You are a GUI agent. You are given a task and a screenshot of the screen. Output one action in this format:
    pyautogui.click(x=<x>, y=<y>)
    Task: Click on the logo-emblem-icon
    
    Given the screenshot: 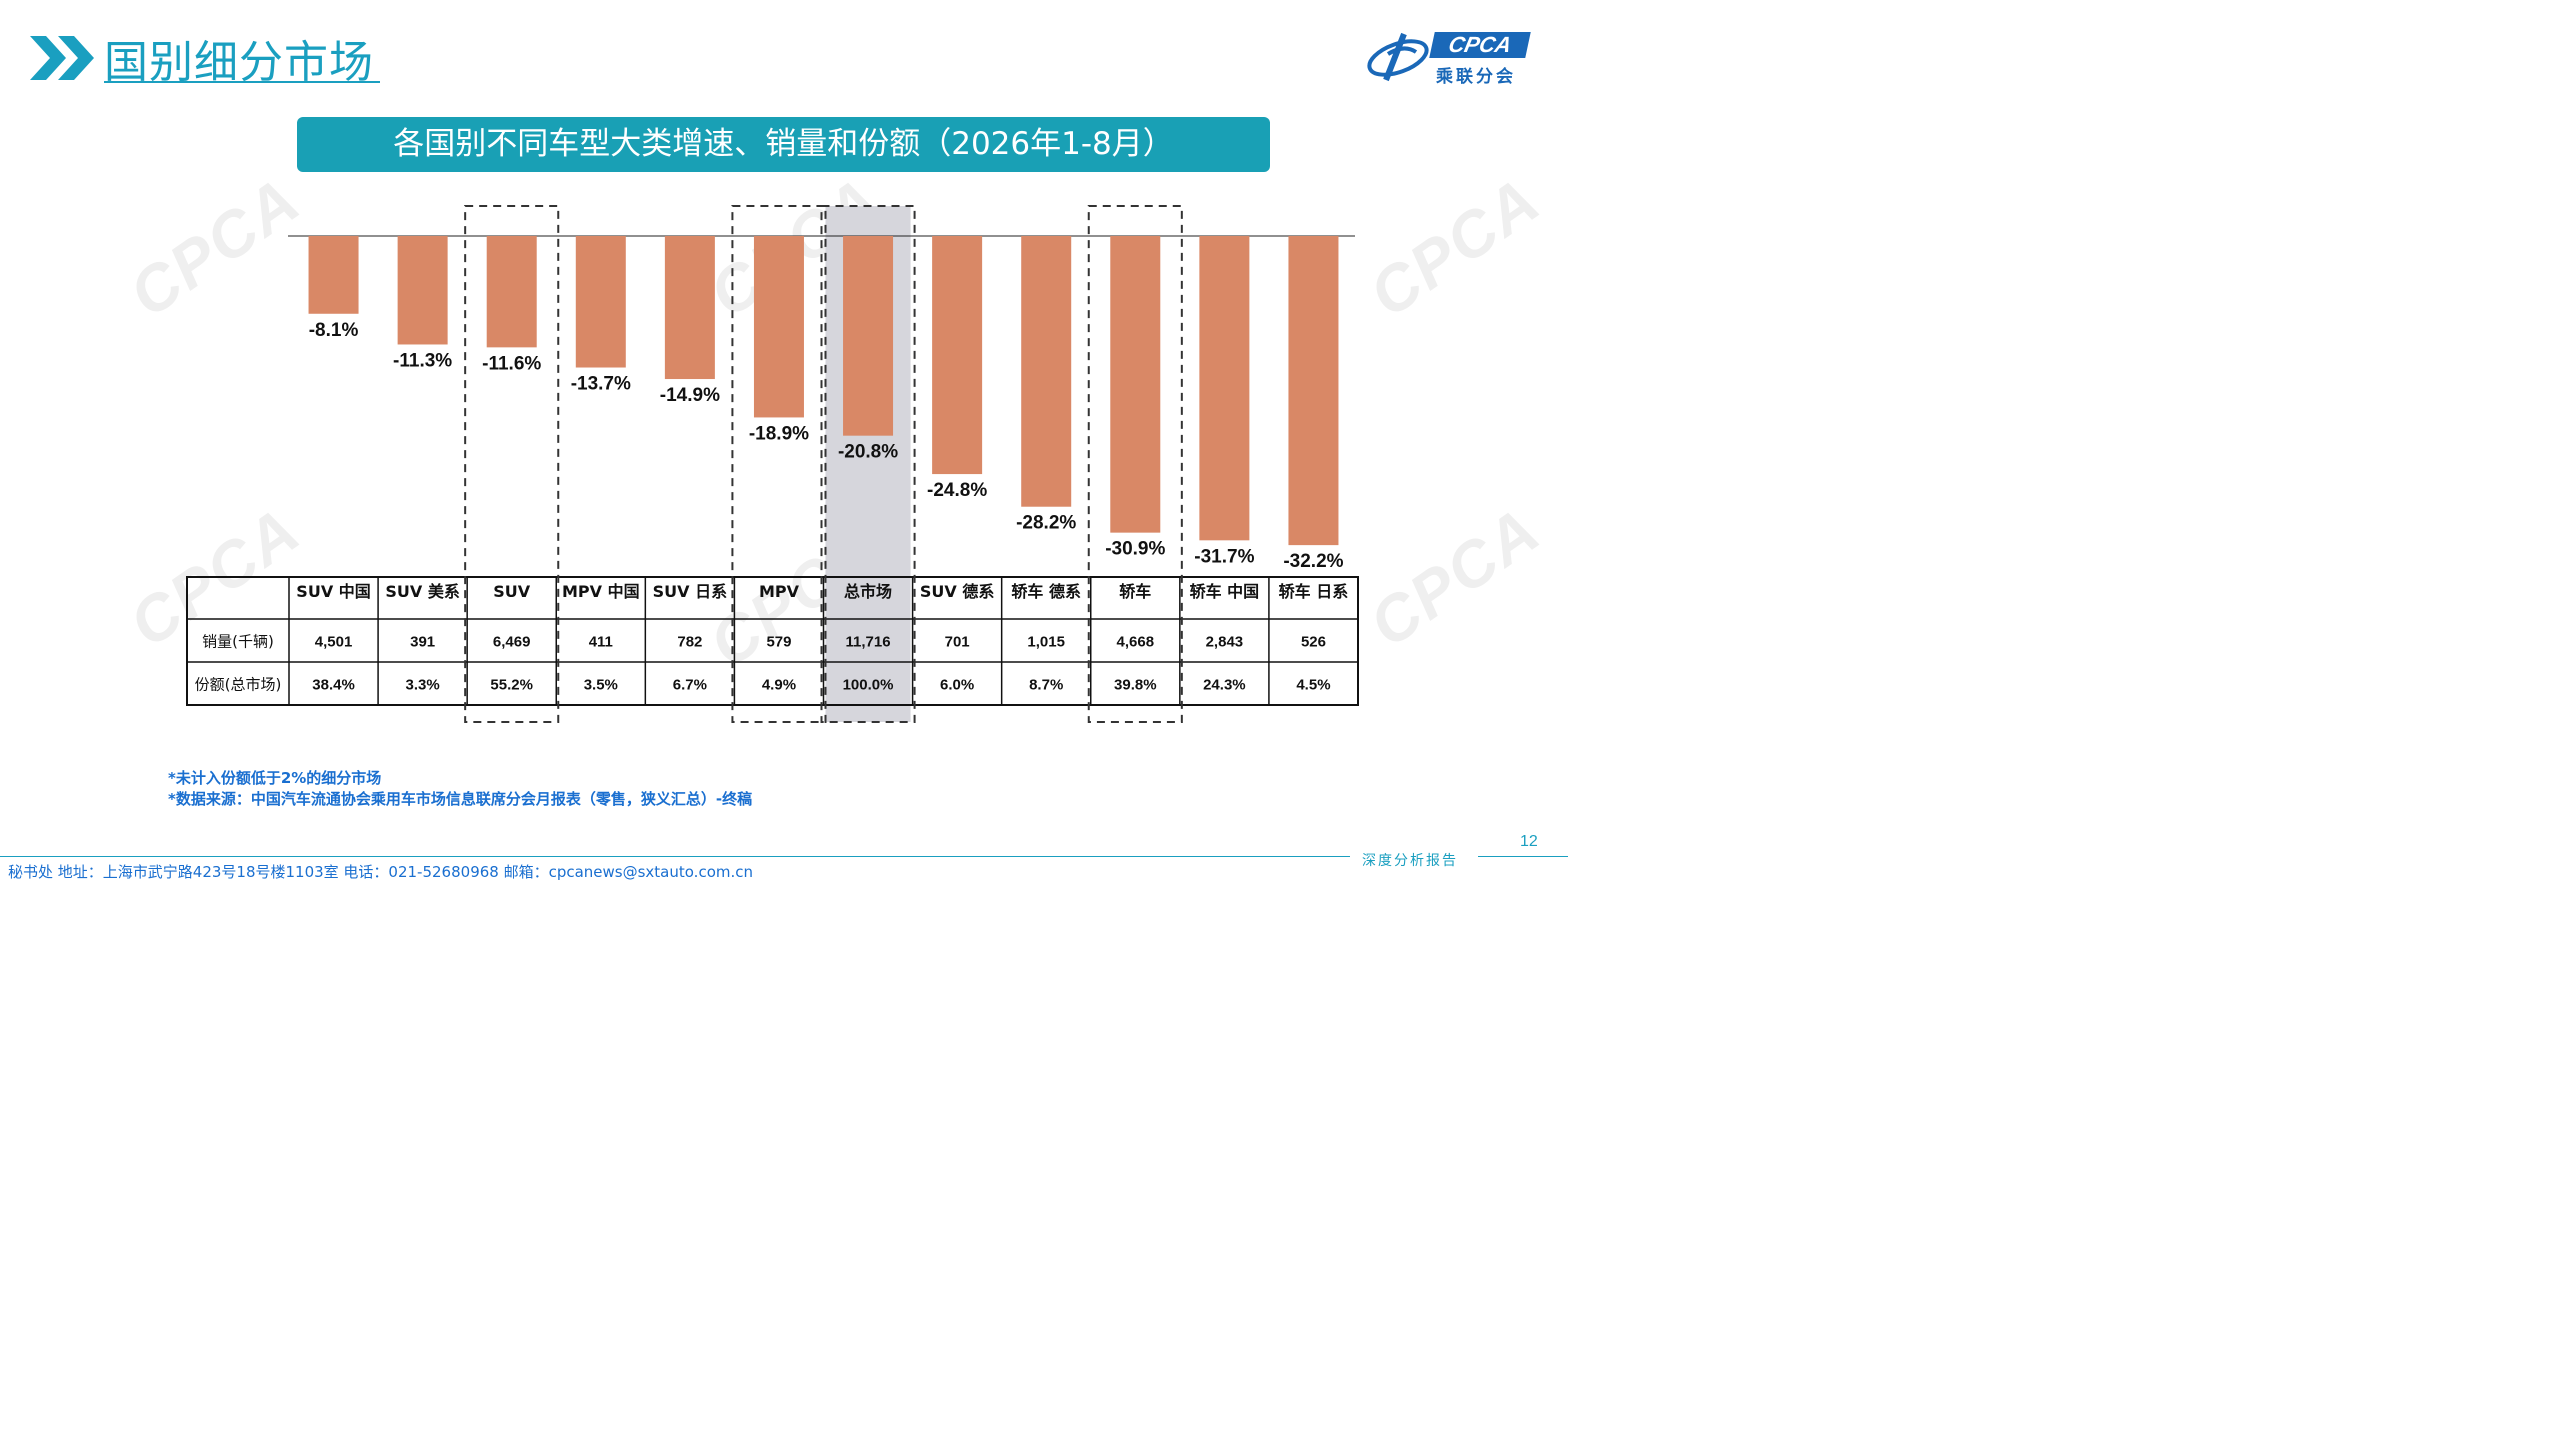 What is the action you would take?
    pyautogui.click(x=1398, y=57)
    